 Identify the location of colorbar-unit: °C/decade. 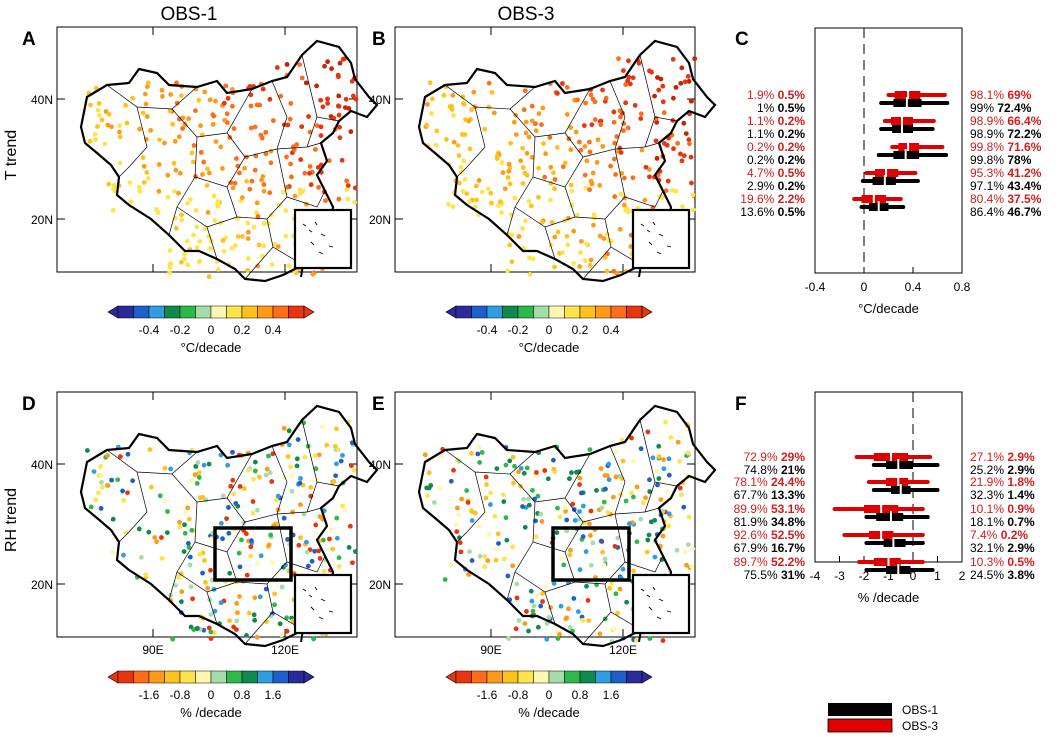
(549, 347).